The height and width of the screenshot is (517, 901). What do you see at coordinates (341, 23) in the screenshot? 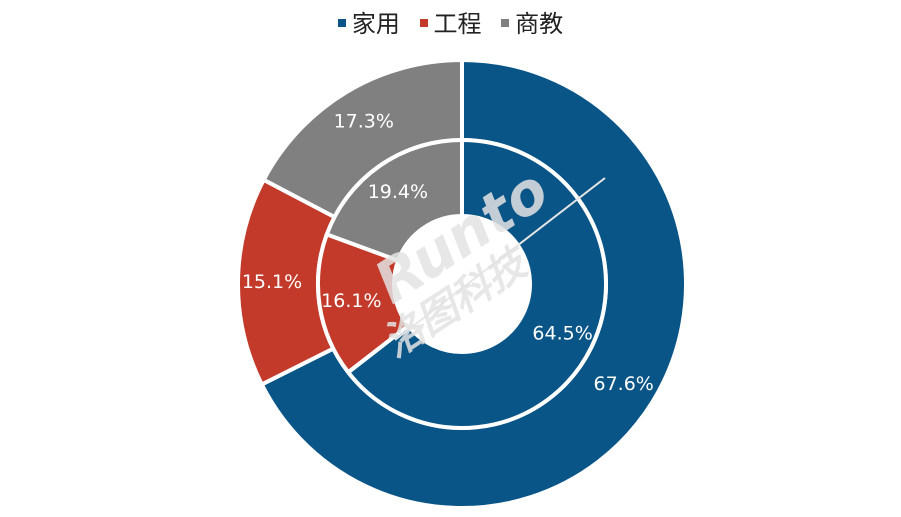
I see `legend-swatch-home` at bounding box center [341, 23].